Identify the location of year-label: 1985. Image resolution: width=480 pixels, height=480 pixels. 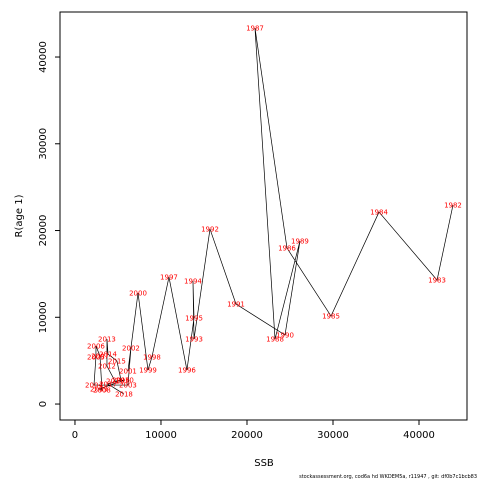
(331, 317).